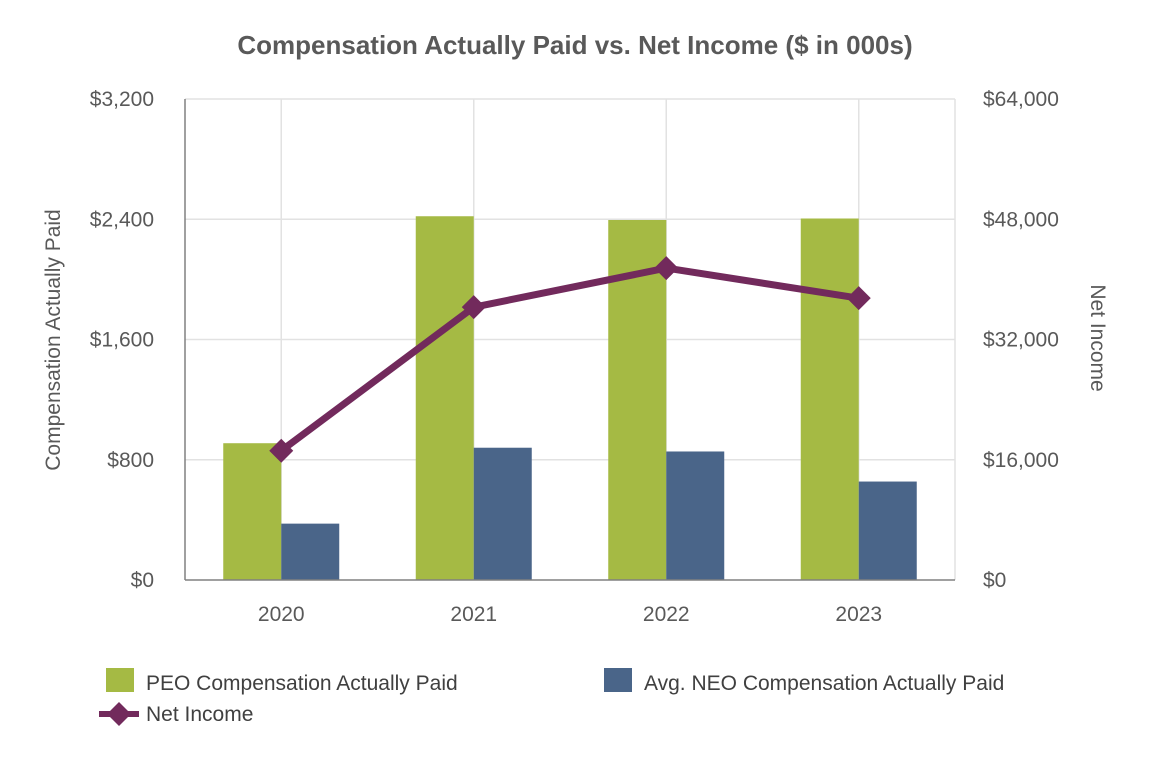 The width and height of the screenshot is (1152, 768). What do you see at coordinates (1021, 340) in the screenshot?
I see `y2-tick-label: $32,000` at bounding box center [1021, 340].